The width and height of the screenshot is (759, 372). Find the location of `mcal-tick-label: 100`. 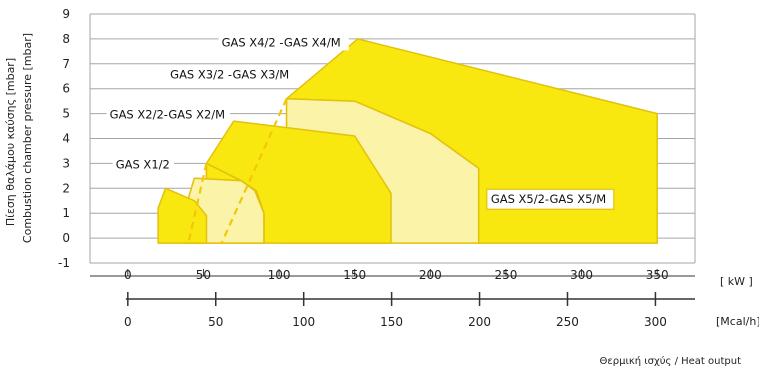

mcal-tick-label: 100 is located at coordinates (303, 322).